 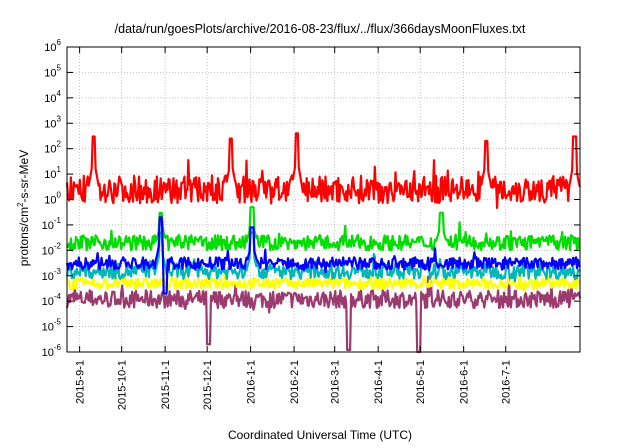 I want to click on y-tick-label: 10⁻², so click(x=52, y=249).